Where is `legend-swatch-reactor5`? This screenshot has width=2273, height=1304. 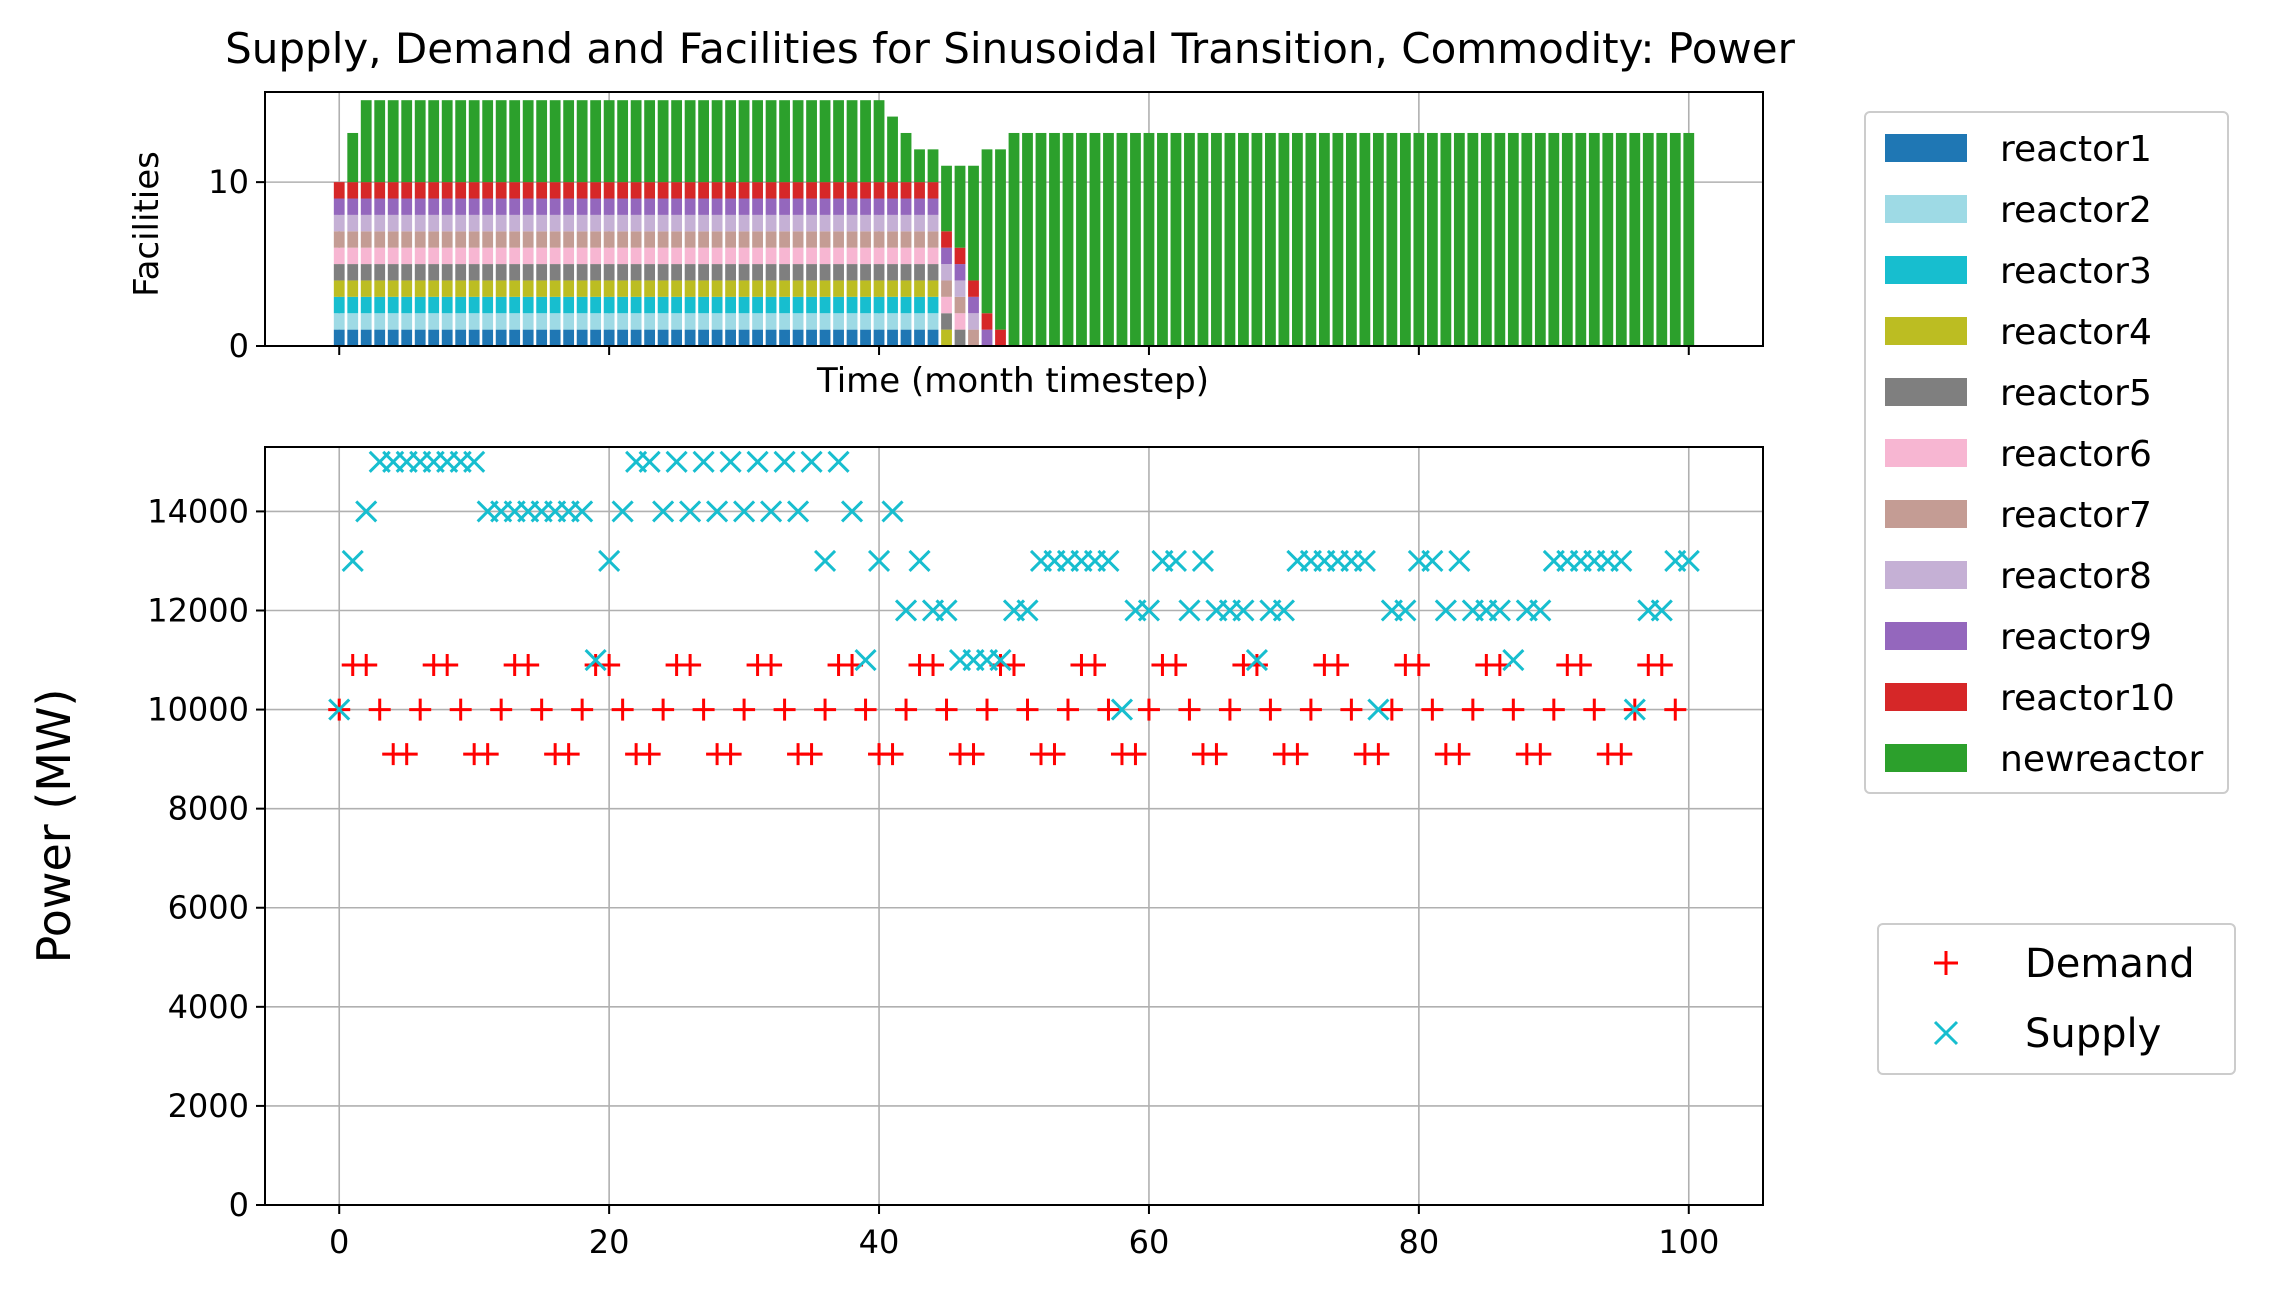
legend-swatch-reactor5 is located at coordinates (1926, 392).